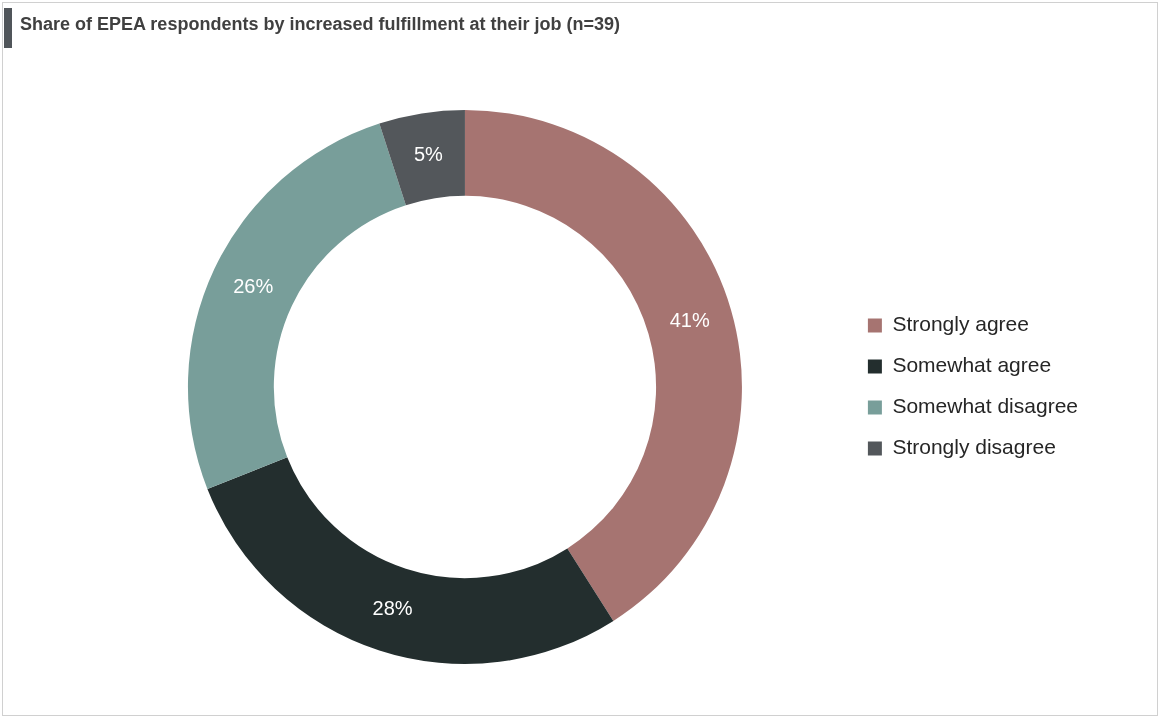 This screenshot has width=1160, height=718. What do you see at coordinates (972, 365) in the screenshot?
I see `legend-label: Somewhat agree` at bounding box center [972, 365].